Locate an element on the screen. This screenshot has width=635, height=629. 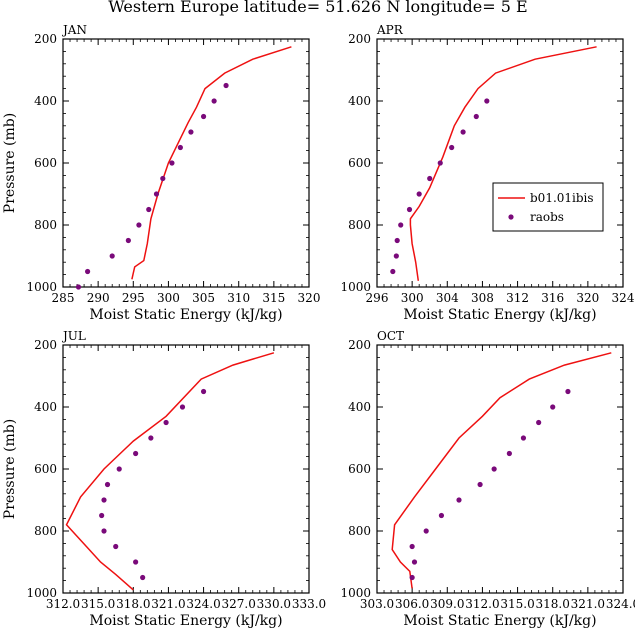
x-tick-label: 304 is located at coordinates (447, 298).